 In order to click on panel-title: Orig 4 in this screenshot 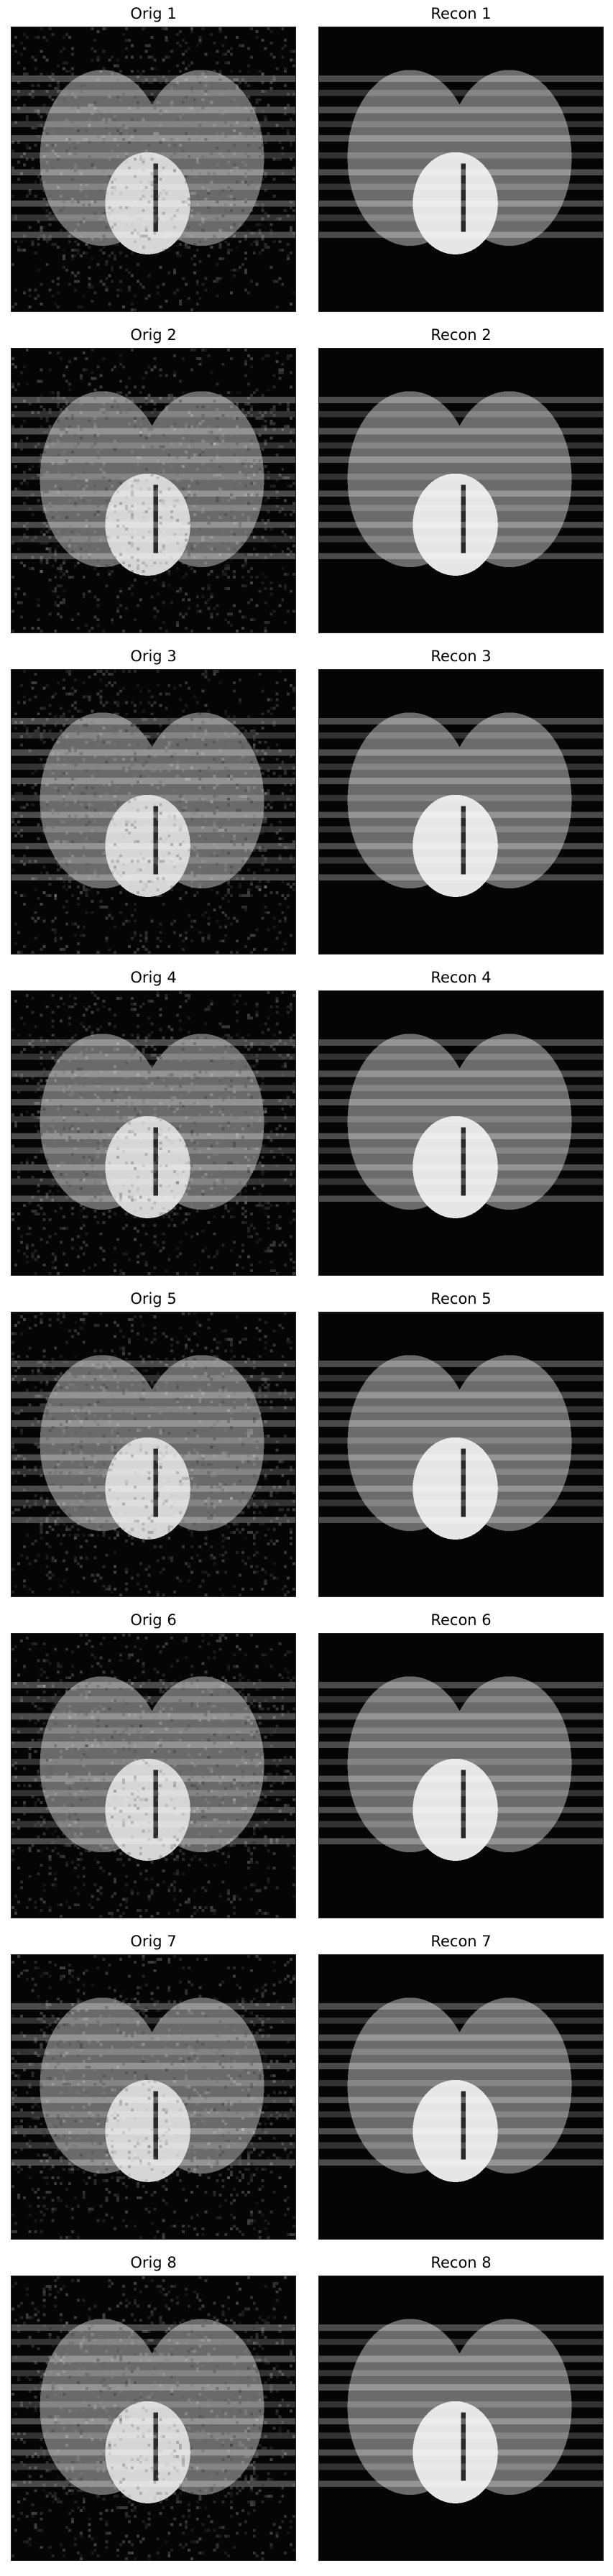, I will do `click(153, 977)`.